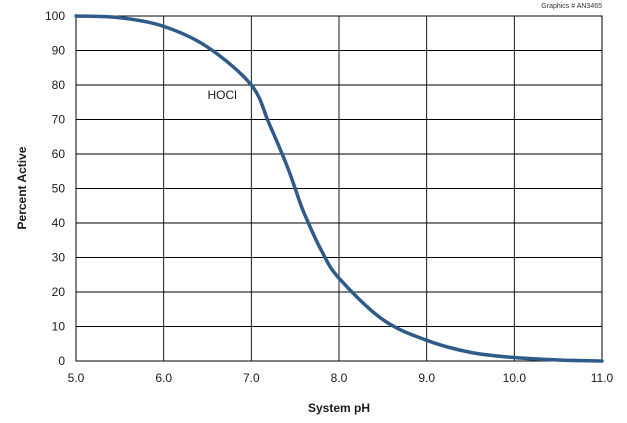  I want to click on y-tick-label: 40, so click(59, 223).